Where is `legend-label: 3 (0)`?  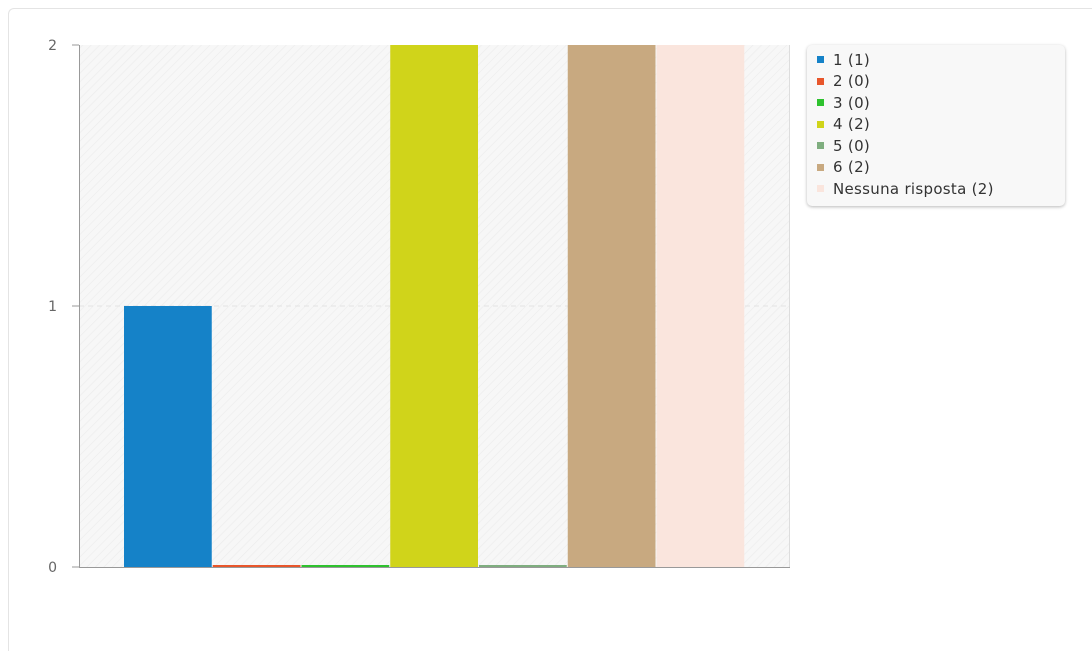
legend-label: 3 (0) is located at coordinates (852, 102).